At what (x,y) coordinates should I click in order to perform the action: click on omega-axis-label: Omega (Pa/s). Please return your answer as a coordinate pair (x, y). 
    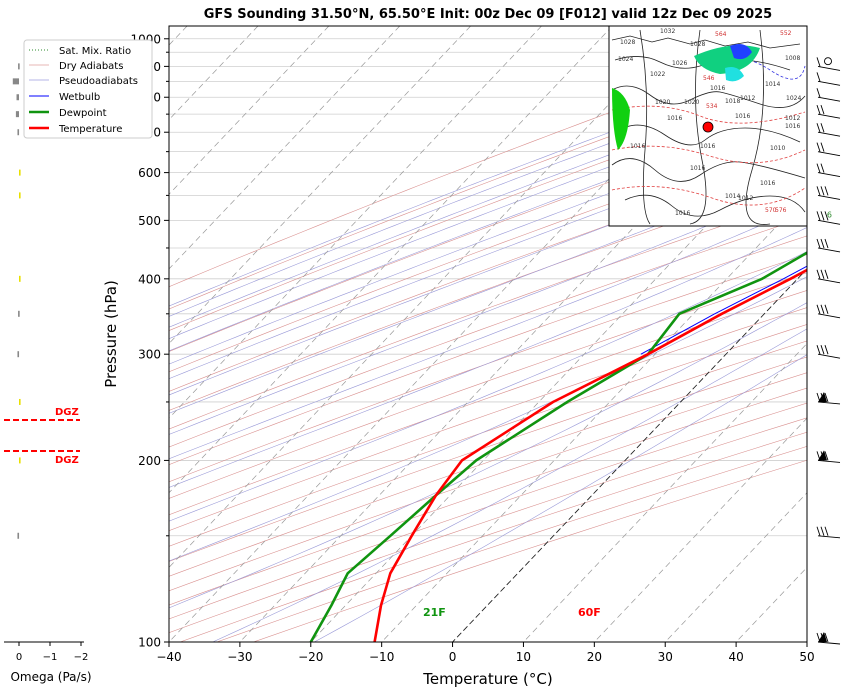
    Looking at the image, I should click on (50, 677).